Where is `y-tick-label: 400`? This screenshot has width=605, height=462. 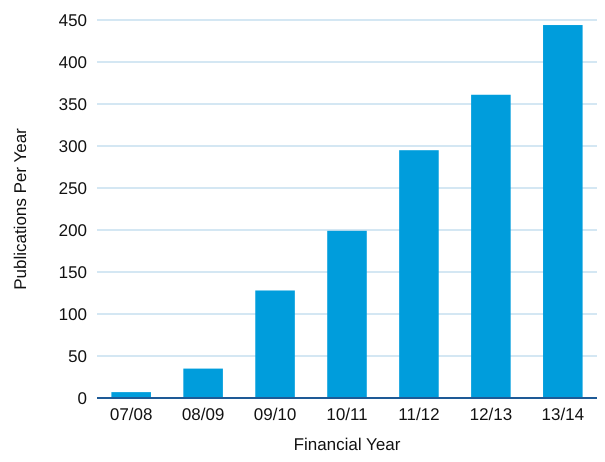 y-tick-label: 400 is located at coordinates (72, 62).